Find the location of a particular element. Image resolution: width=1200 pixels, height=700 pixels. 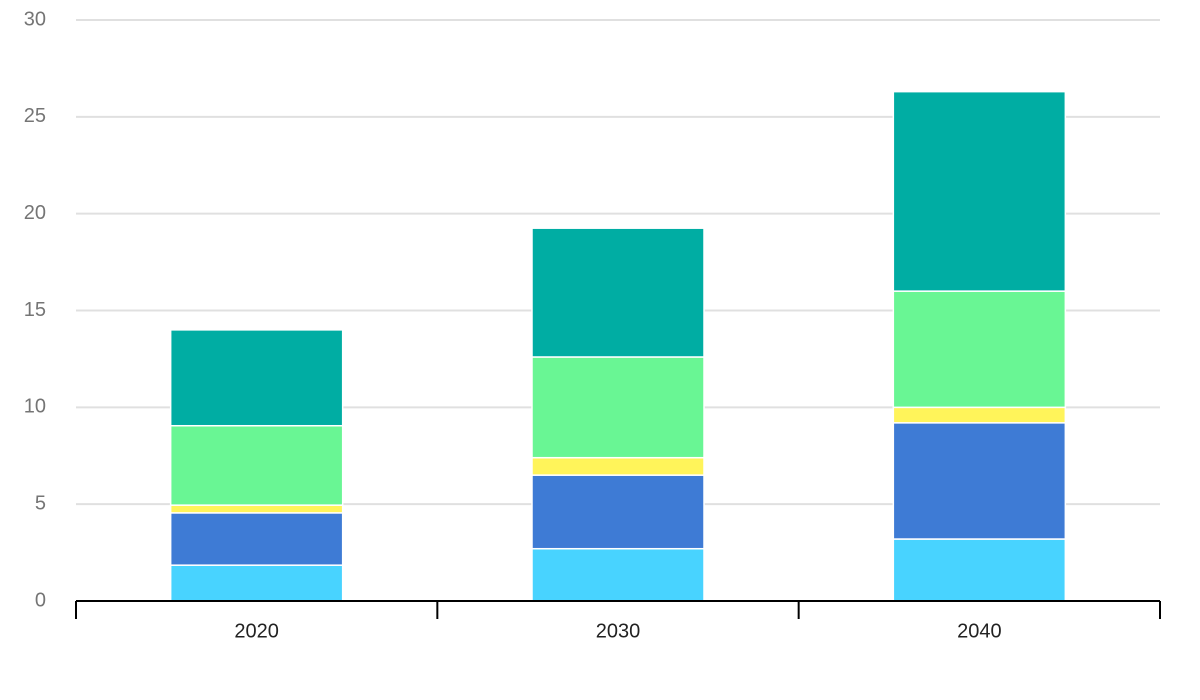

y-tick-label: 0 is located at coordinates (40, 600).